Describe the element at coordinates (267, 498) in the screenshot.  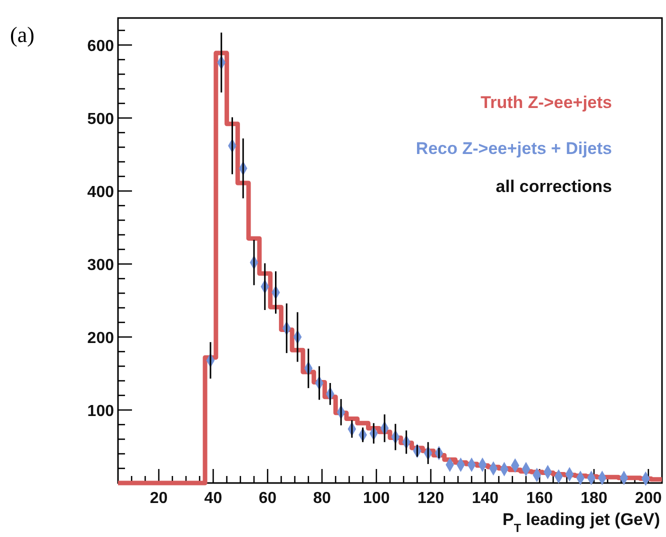
I see `x-tick-label: 60` at that location.